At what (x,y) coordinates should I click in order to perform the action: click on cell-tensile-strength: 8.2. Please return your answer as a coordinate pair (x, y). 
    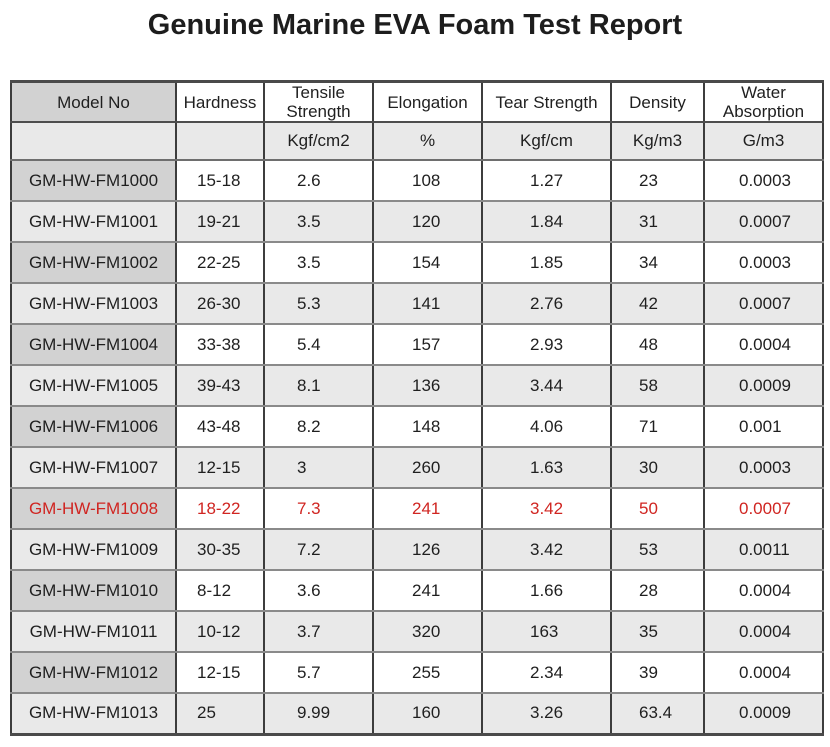
    Looking at the image, I should click on (318, 426).